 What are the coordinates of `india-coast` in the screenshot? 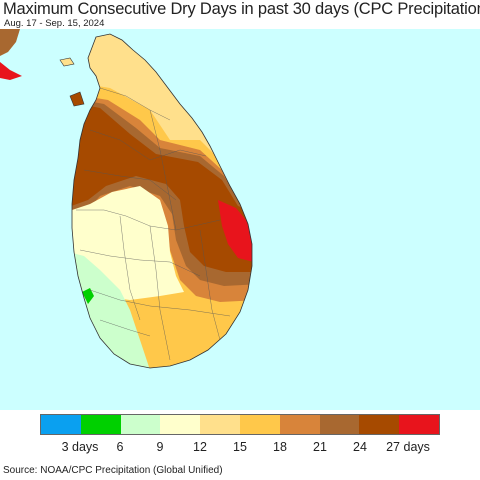 It's located at (10, 42).